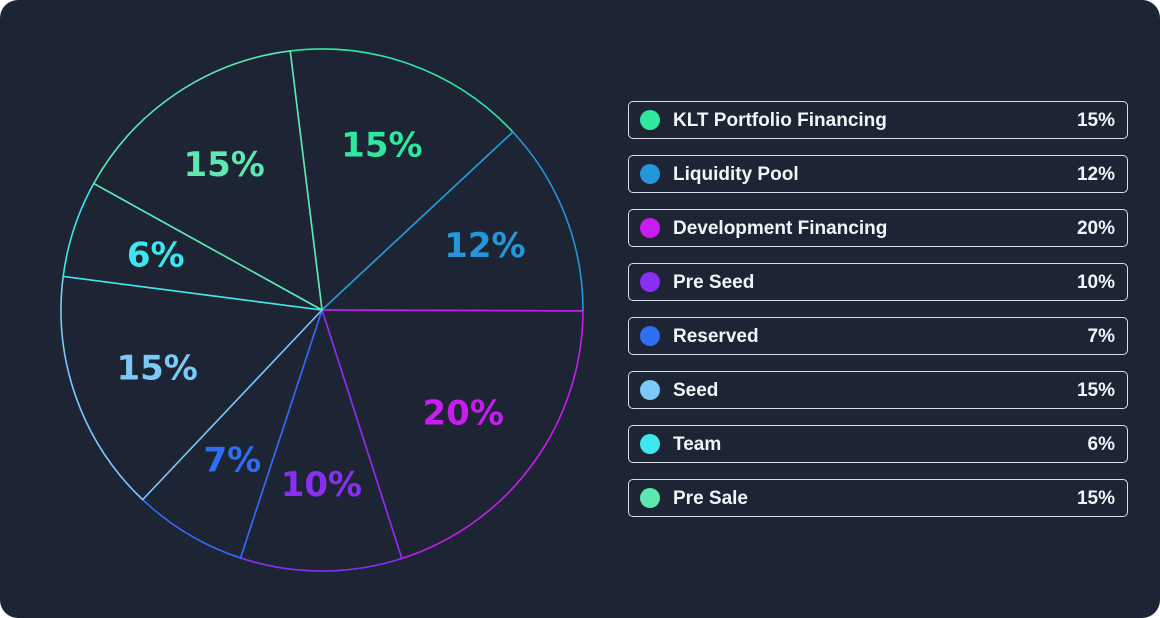  What do you see at coordinates (878, 174) in the screenshot?
I see `legend-item-liquidity-pool: Liquidity Pool 12%` at bounding box center [878, 174].